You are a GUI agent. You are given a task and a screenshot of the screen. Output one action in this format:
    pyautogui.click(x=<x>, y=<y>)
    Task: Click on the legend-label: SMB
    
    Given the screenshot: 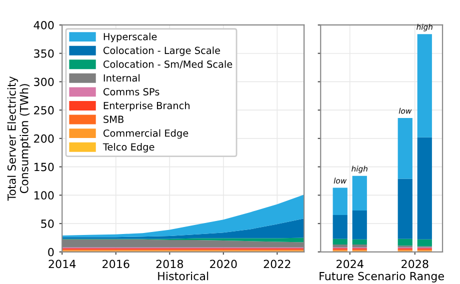 What is the action you would take?
    pyautogui.click(x=114, y=120)
    